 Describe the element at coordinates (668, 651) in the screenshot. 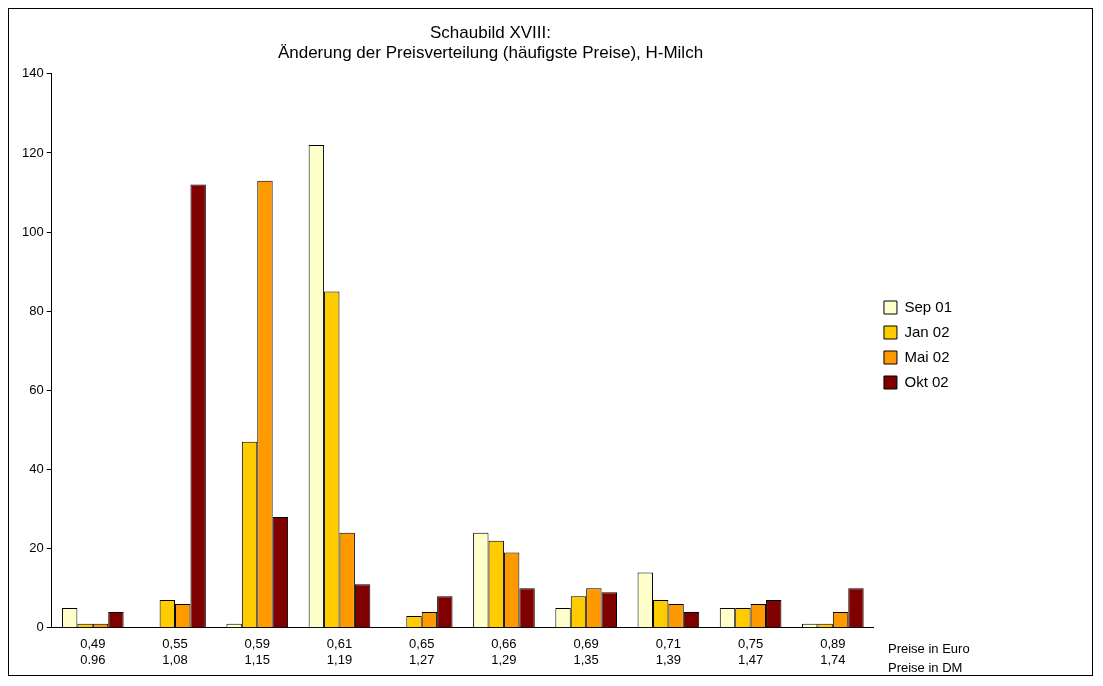

I see `x-tick-label: 0,71 1,39` at that location.